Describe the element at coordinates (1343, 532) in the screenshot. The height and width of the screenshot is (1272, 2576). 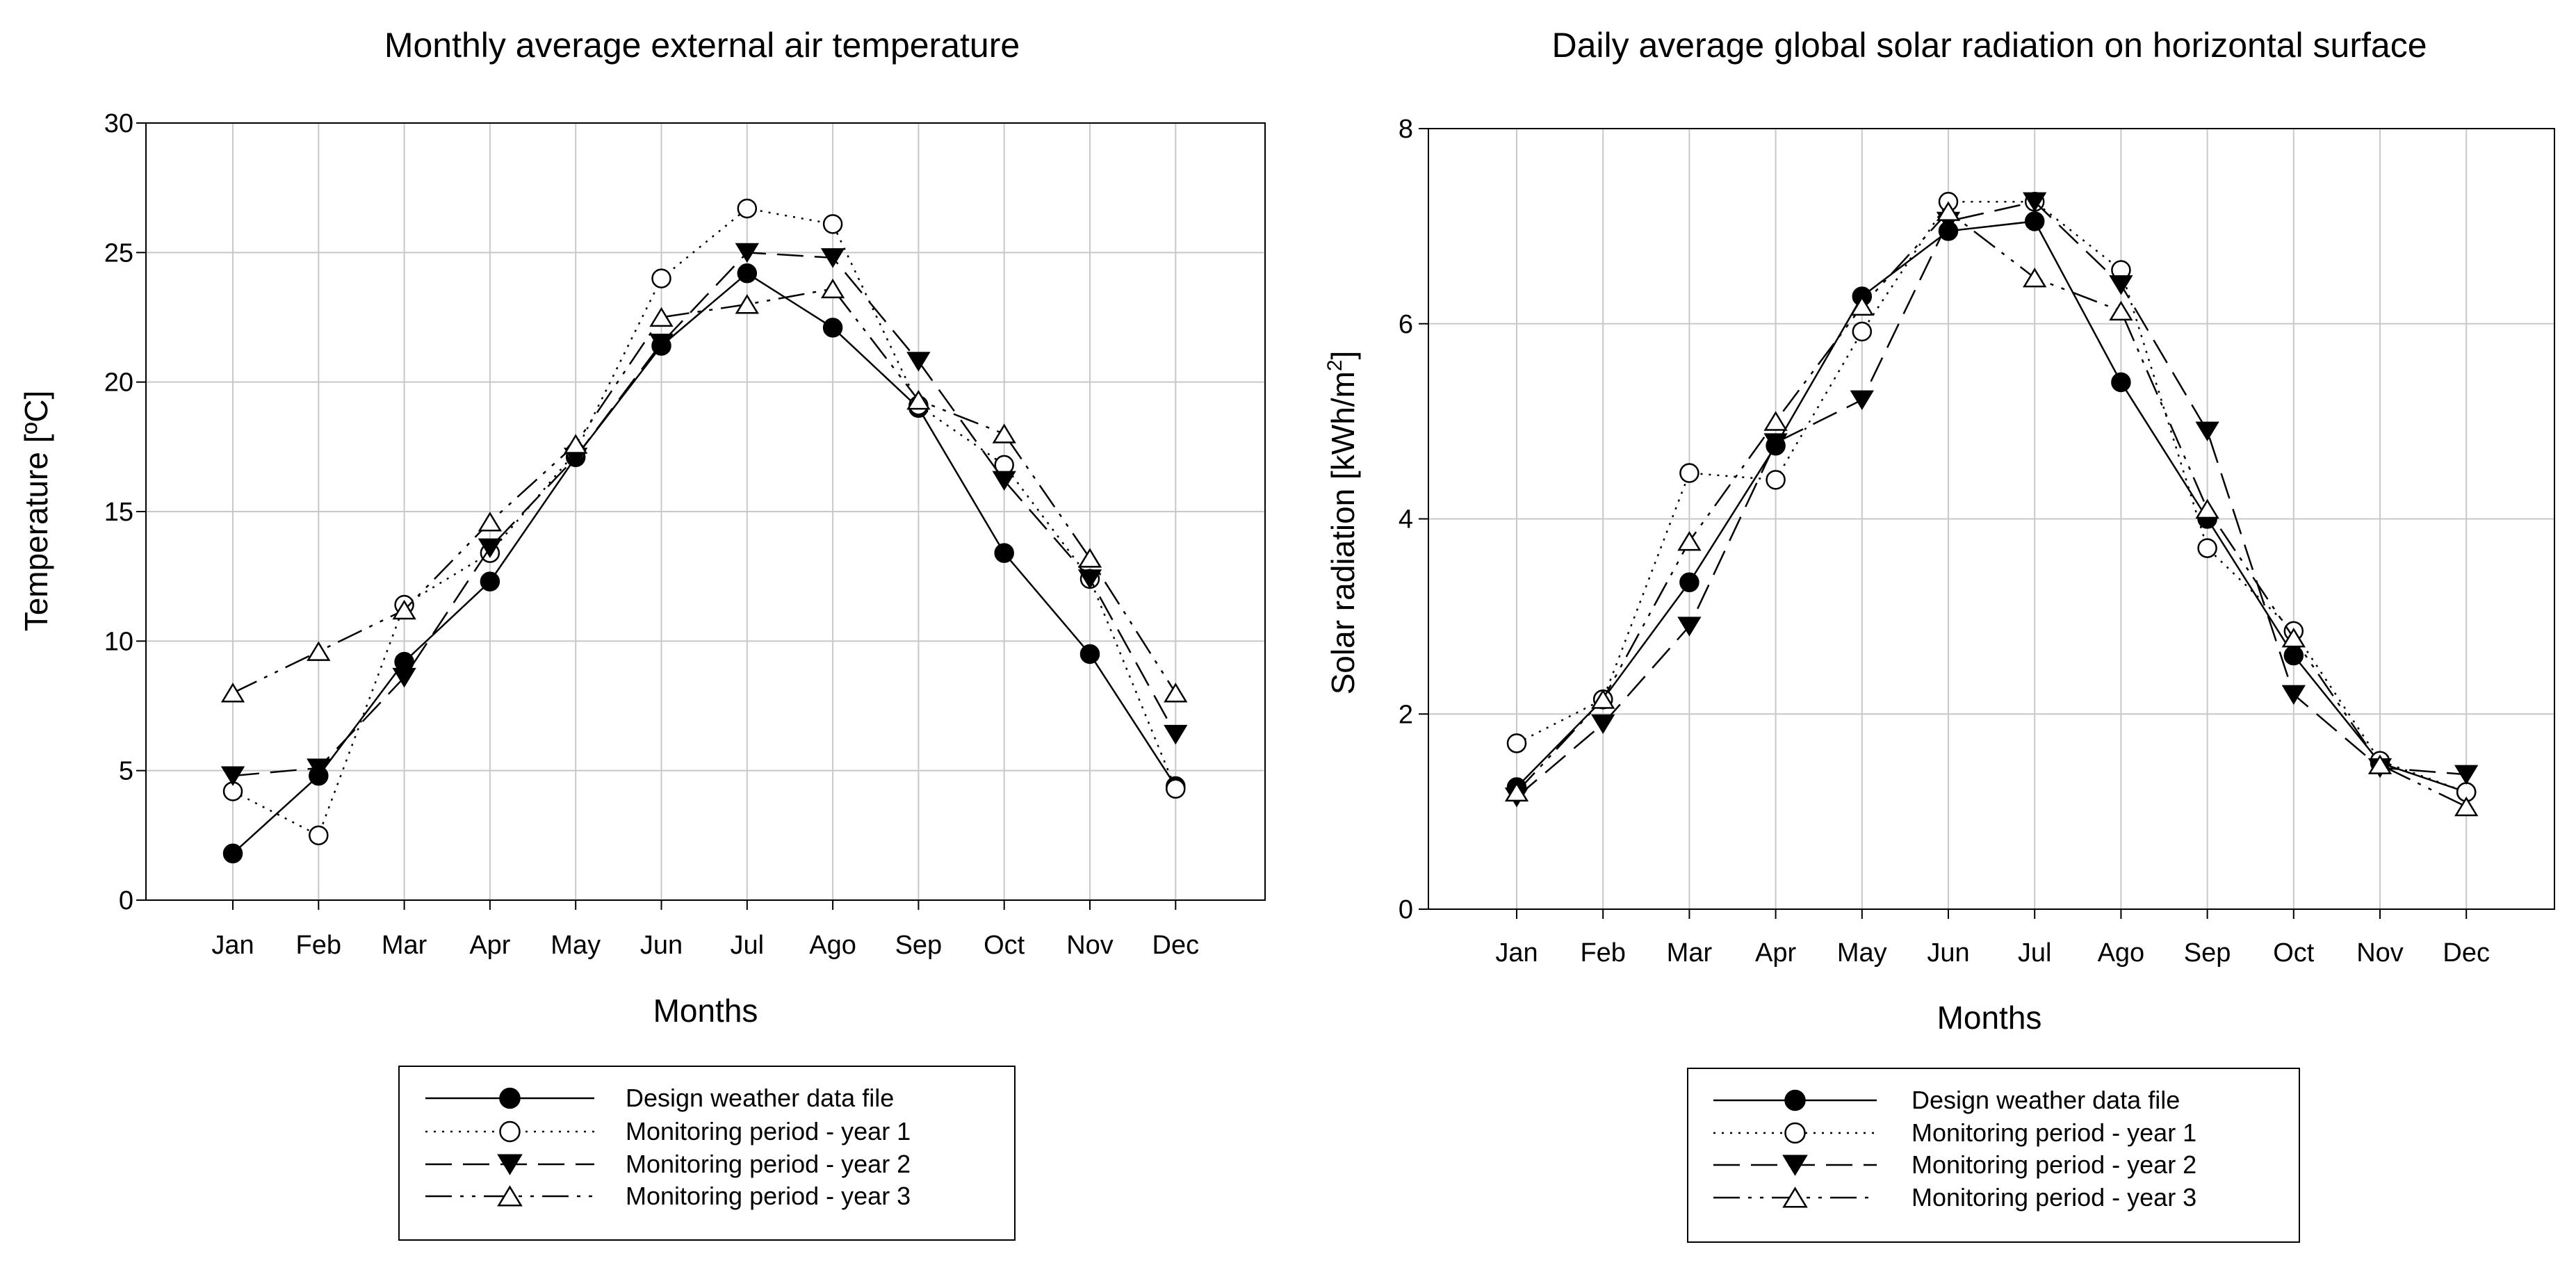
I see `y-axis-label-main: Solar radiation [kWh/m` at that location.